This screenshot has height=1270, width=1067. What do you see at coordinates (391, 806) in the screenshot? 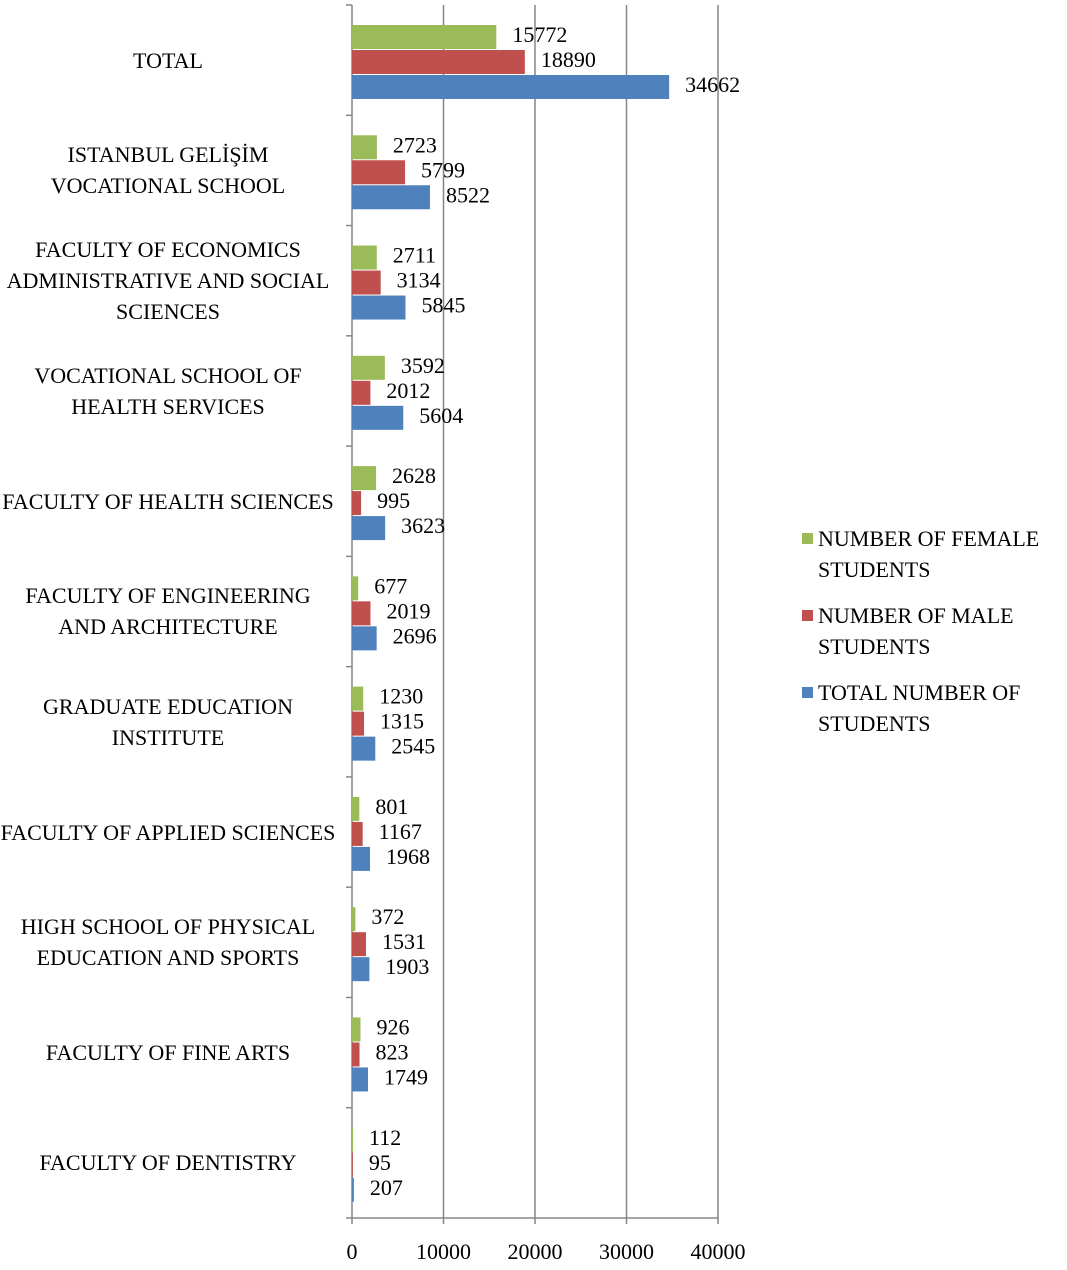
I see `value-label: 801` at bounding box center [391, 806].